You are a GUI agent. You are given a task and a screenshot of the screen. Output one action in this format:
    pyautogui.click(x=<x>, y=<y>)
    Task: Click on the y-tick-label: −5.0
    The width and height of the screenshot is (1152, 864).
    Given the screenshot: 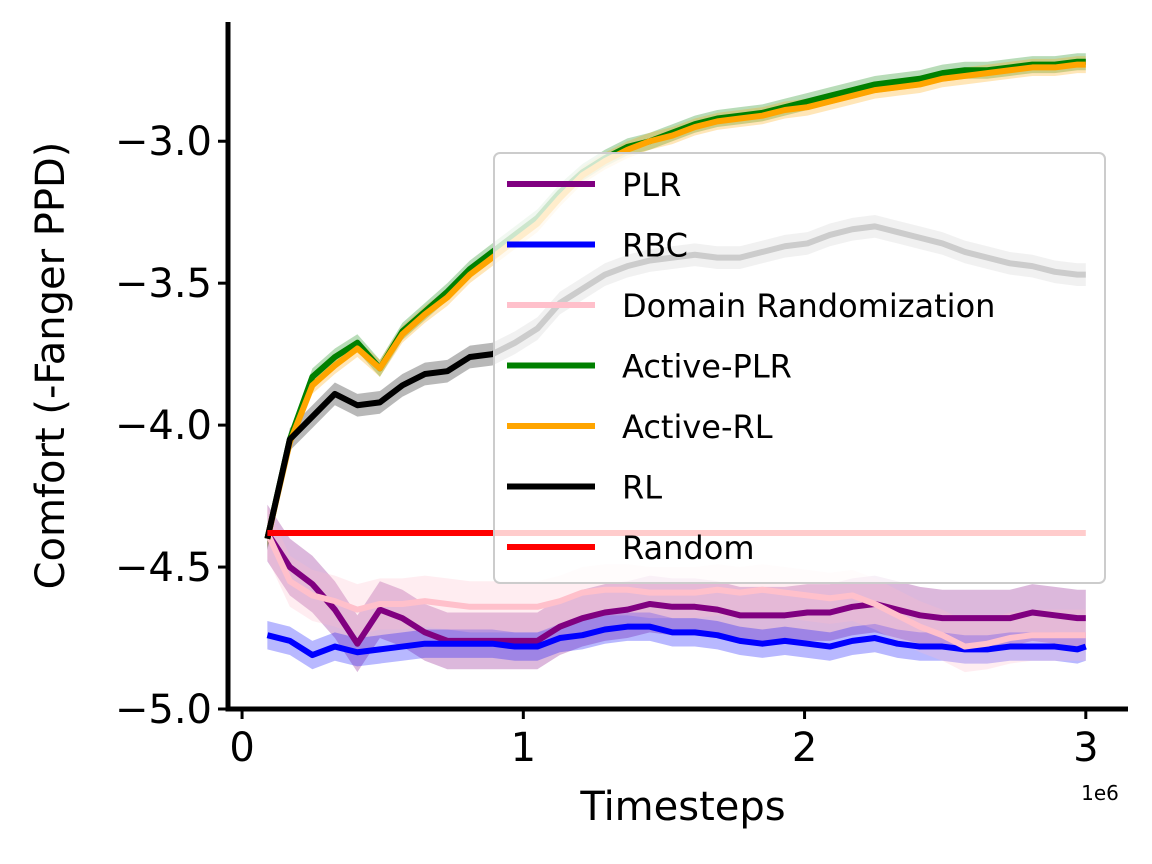 What is the action you would take?
    pyautogui.click(x=163, y=710)
    